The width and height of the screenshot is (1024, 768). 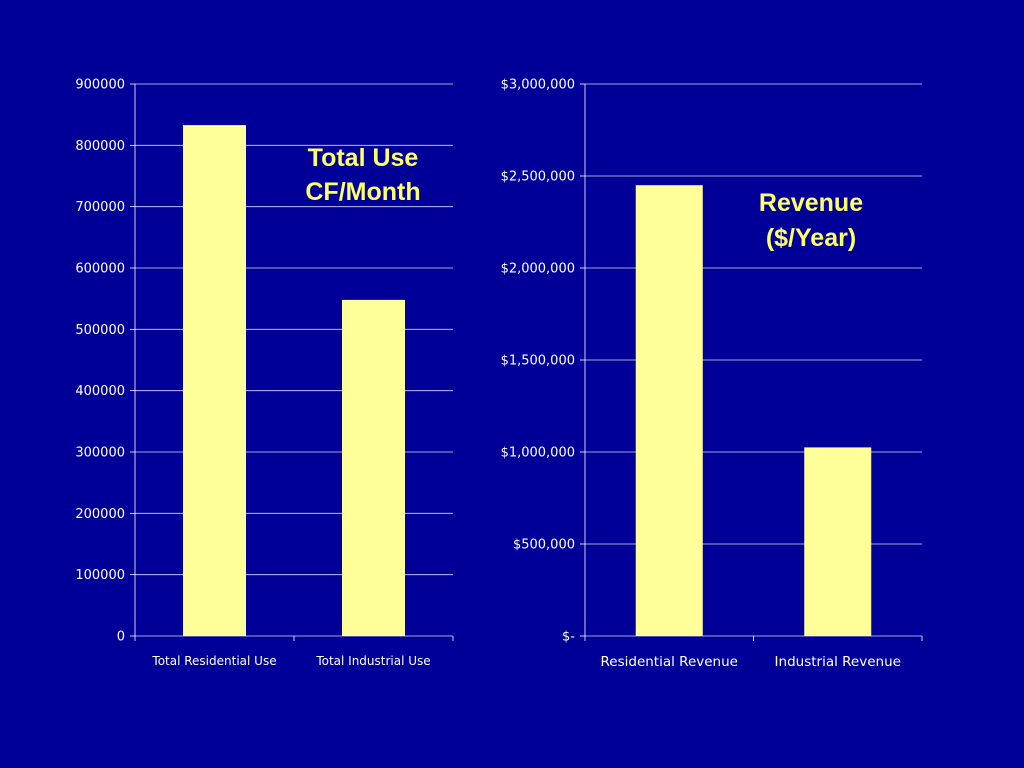 I want to click on revenue-ytick-label-1: $500,000, so click(x=544, y=545).